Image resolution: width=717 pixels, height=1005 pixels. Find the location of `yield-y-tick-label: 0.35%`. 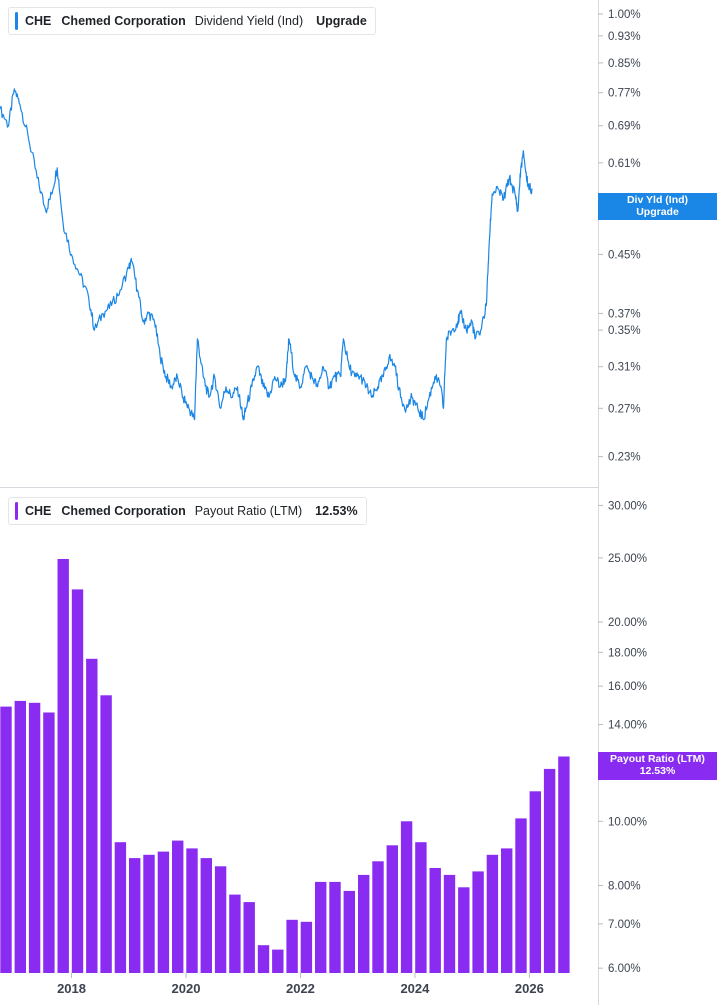

yield-y-tick-label: 0.35% is located at coordinates (624, 331).